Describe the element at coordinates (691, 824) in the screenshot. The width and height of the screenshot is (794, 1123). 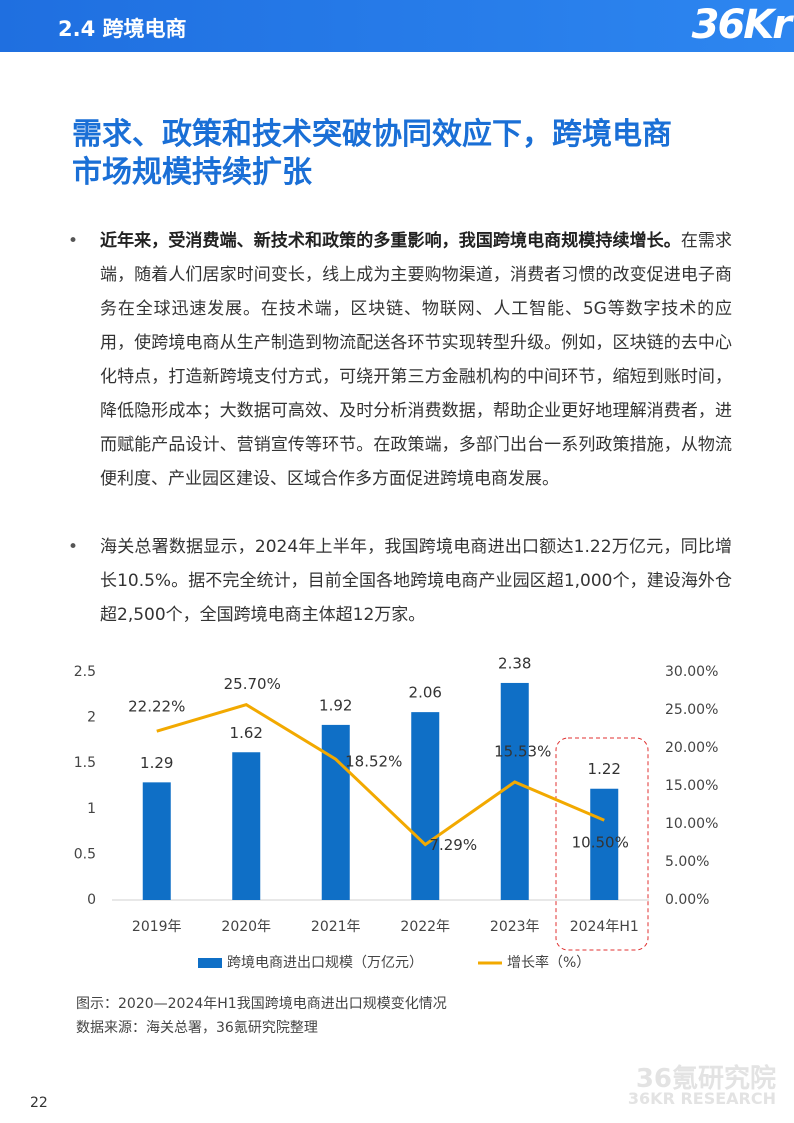
I see `y2-tick-label: 10.00%` at that location.